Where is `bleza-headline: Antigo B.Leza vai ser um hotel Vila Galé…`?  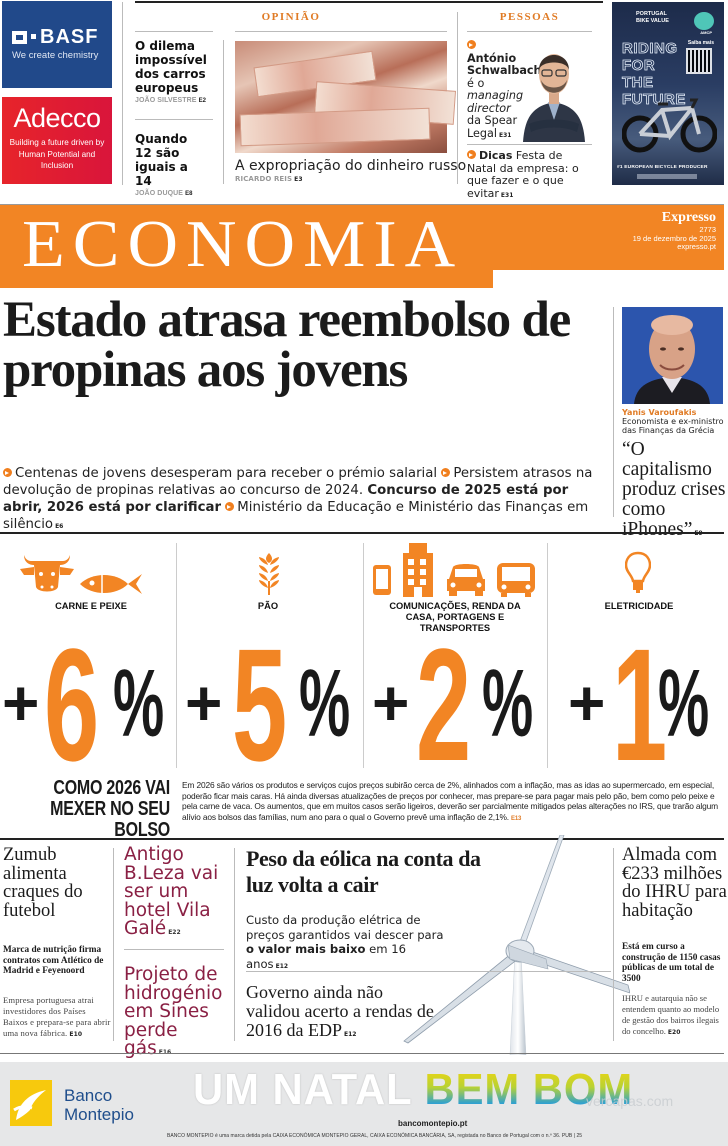
bleza-headline: Antigo B.Leza vai ser um hotel Vila Galé… is located at coordinates (174, 893).